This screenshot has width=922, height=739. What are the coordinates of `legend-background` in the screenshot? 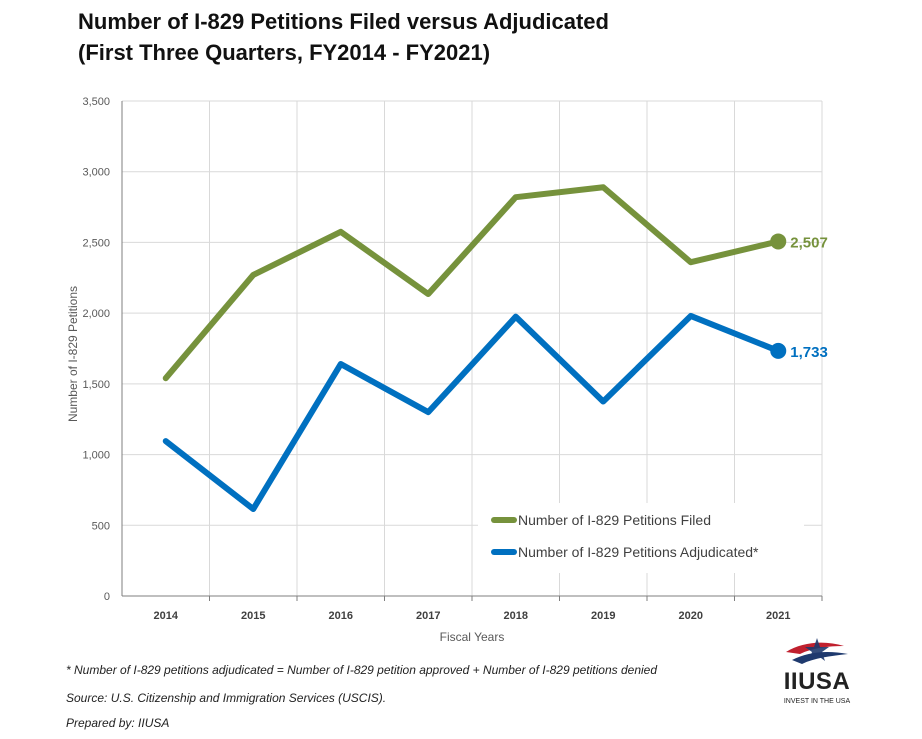 It's located at (641, 538).